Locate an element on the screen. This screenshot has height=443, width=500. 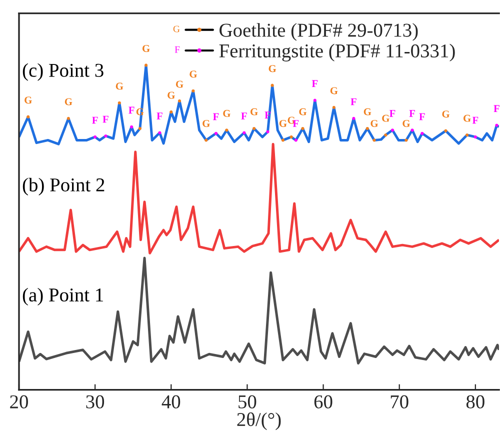
text: G is located at coordinates (176, 29).